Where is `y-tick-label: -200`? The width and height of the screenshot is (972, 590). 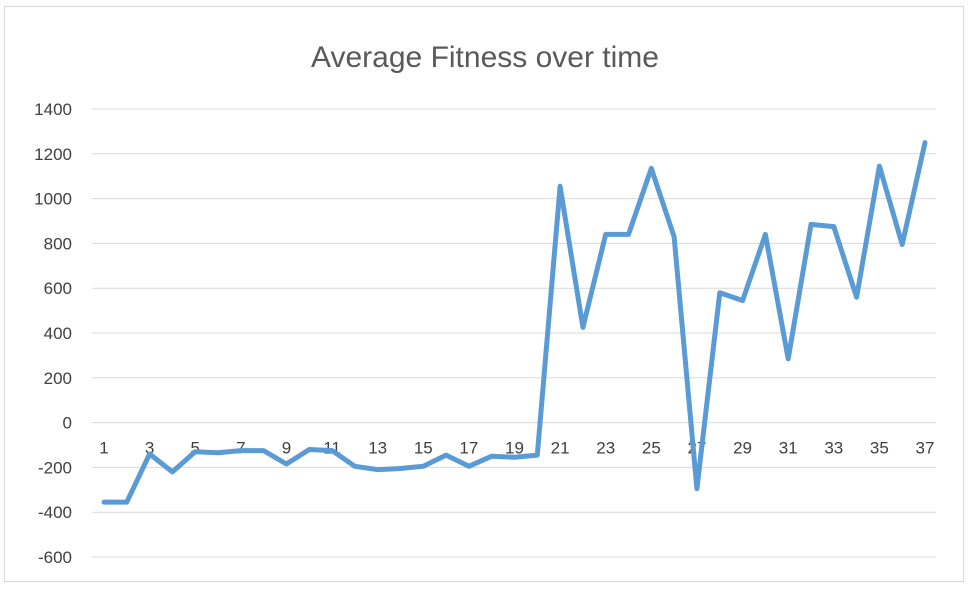 y-tick-label: -200 is located at coordinates (55, 467).